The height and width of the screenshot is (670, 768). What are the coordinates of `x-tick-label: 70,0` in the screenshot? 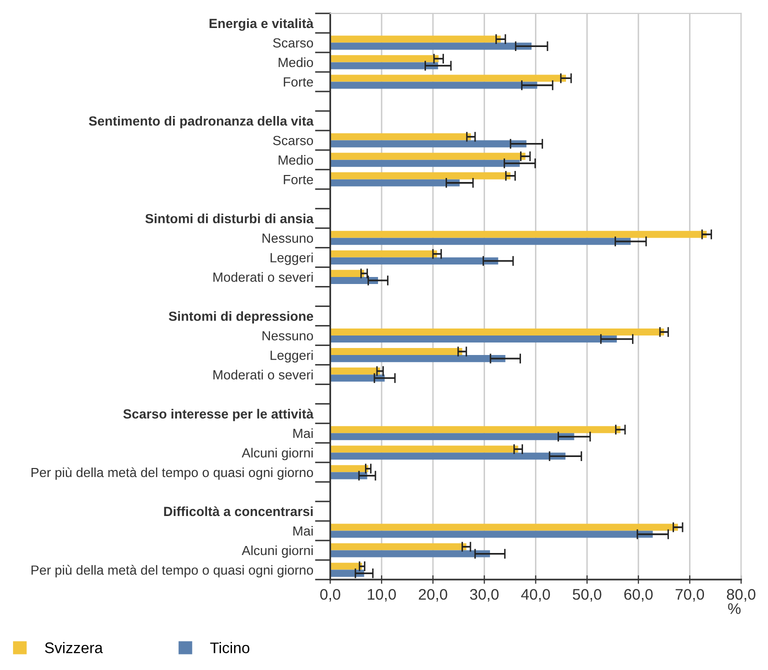 It's located at (690, 595).